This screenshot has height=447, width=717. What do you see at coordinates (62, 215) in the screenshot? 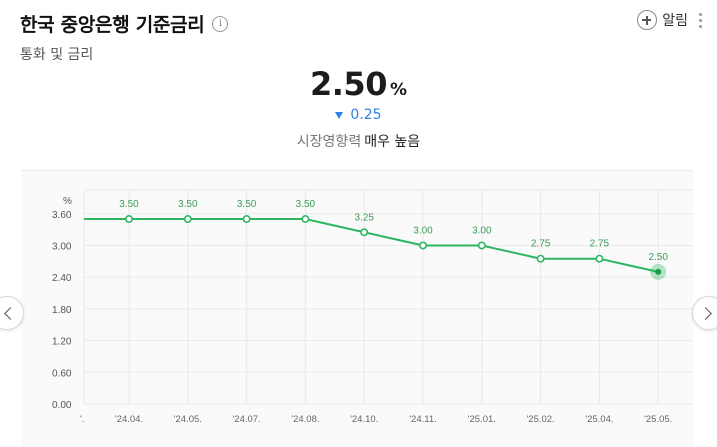
I see `y-tick-label: 3.60` at bounding box center [62, 215].